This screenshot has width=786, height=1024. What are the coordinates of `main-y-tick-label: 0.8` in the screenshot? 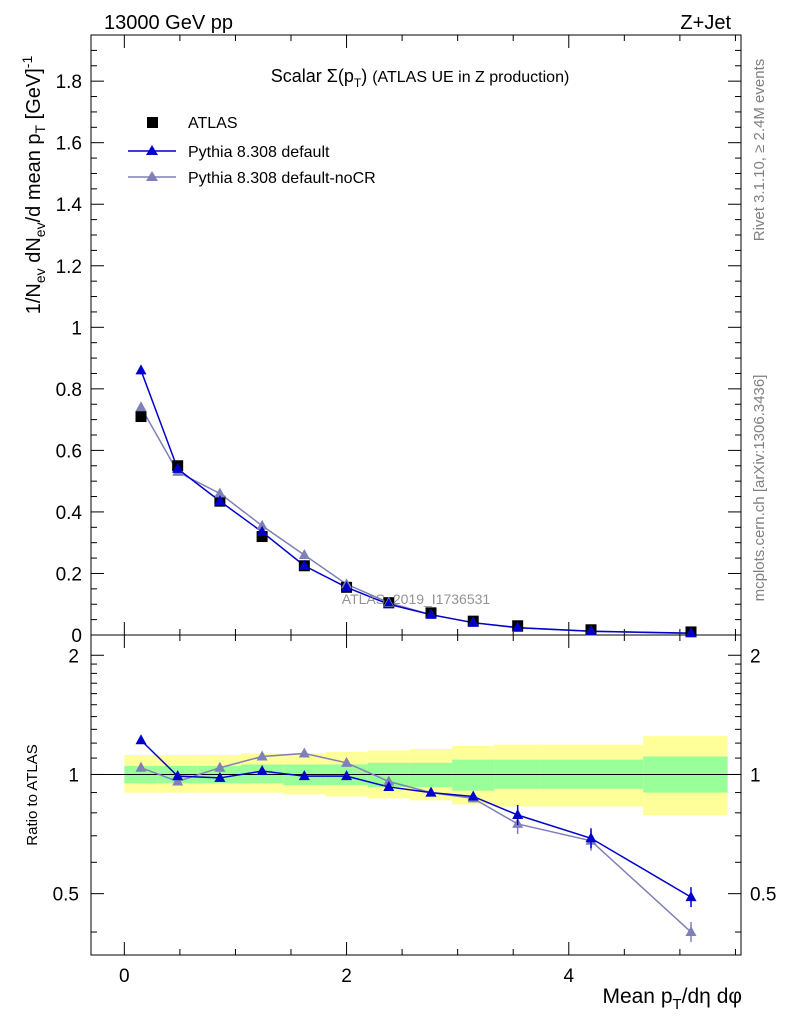 It's located at (69, 390).